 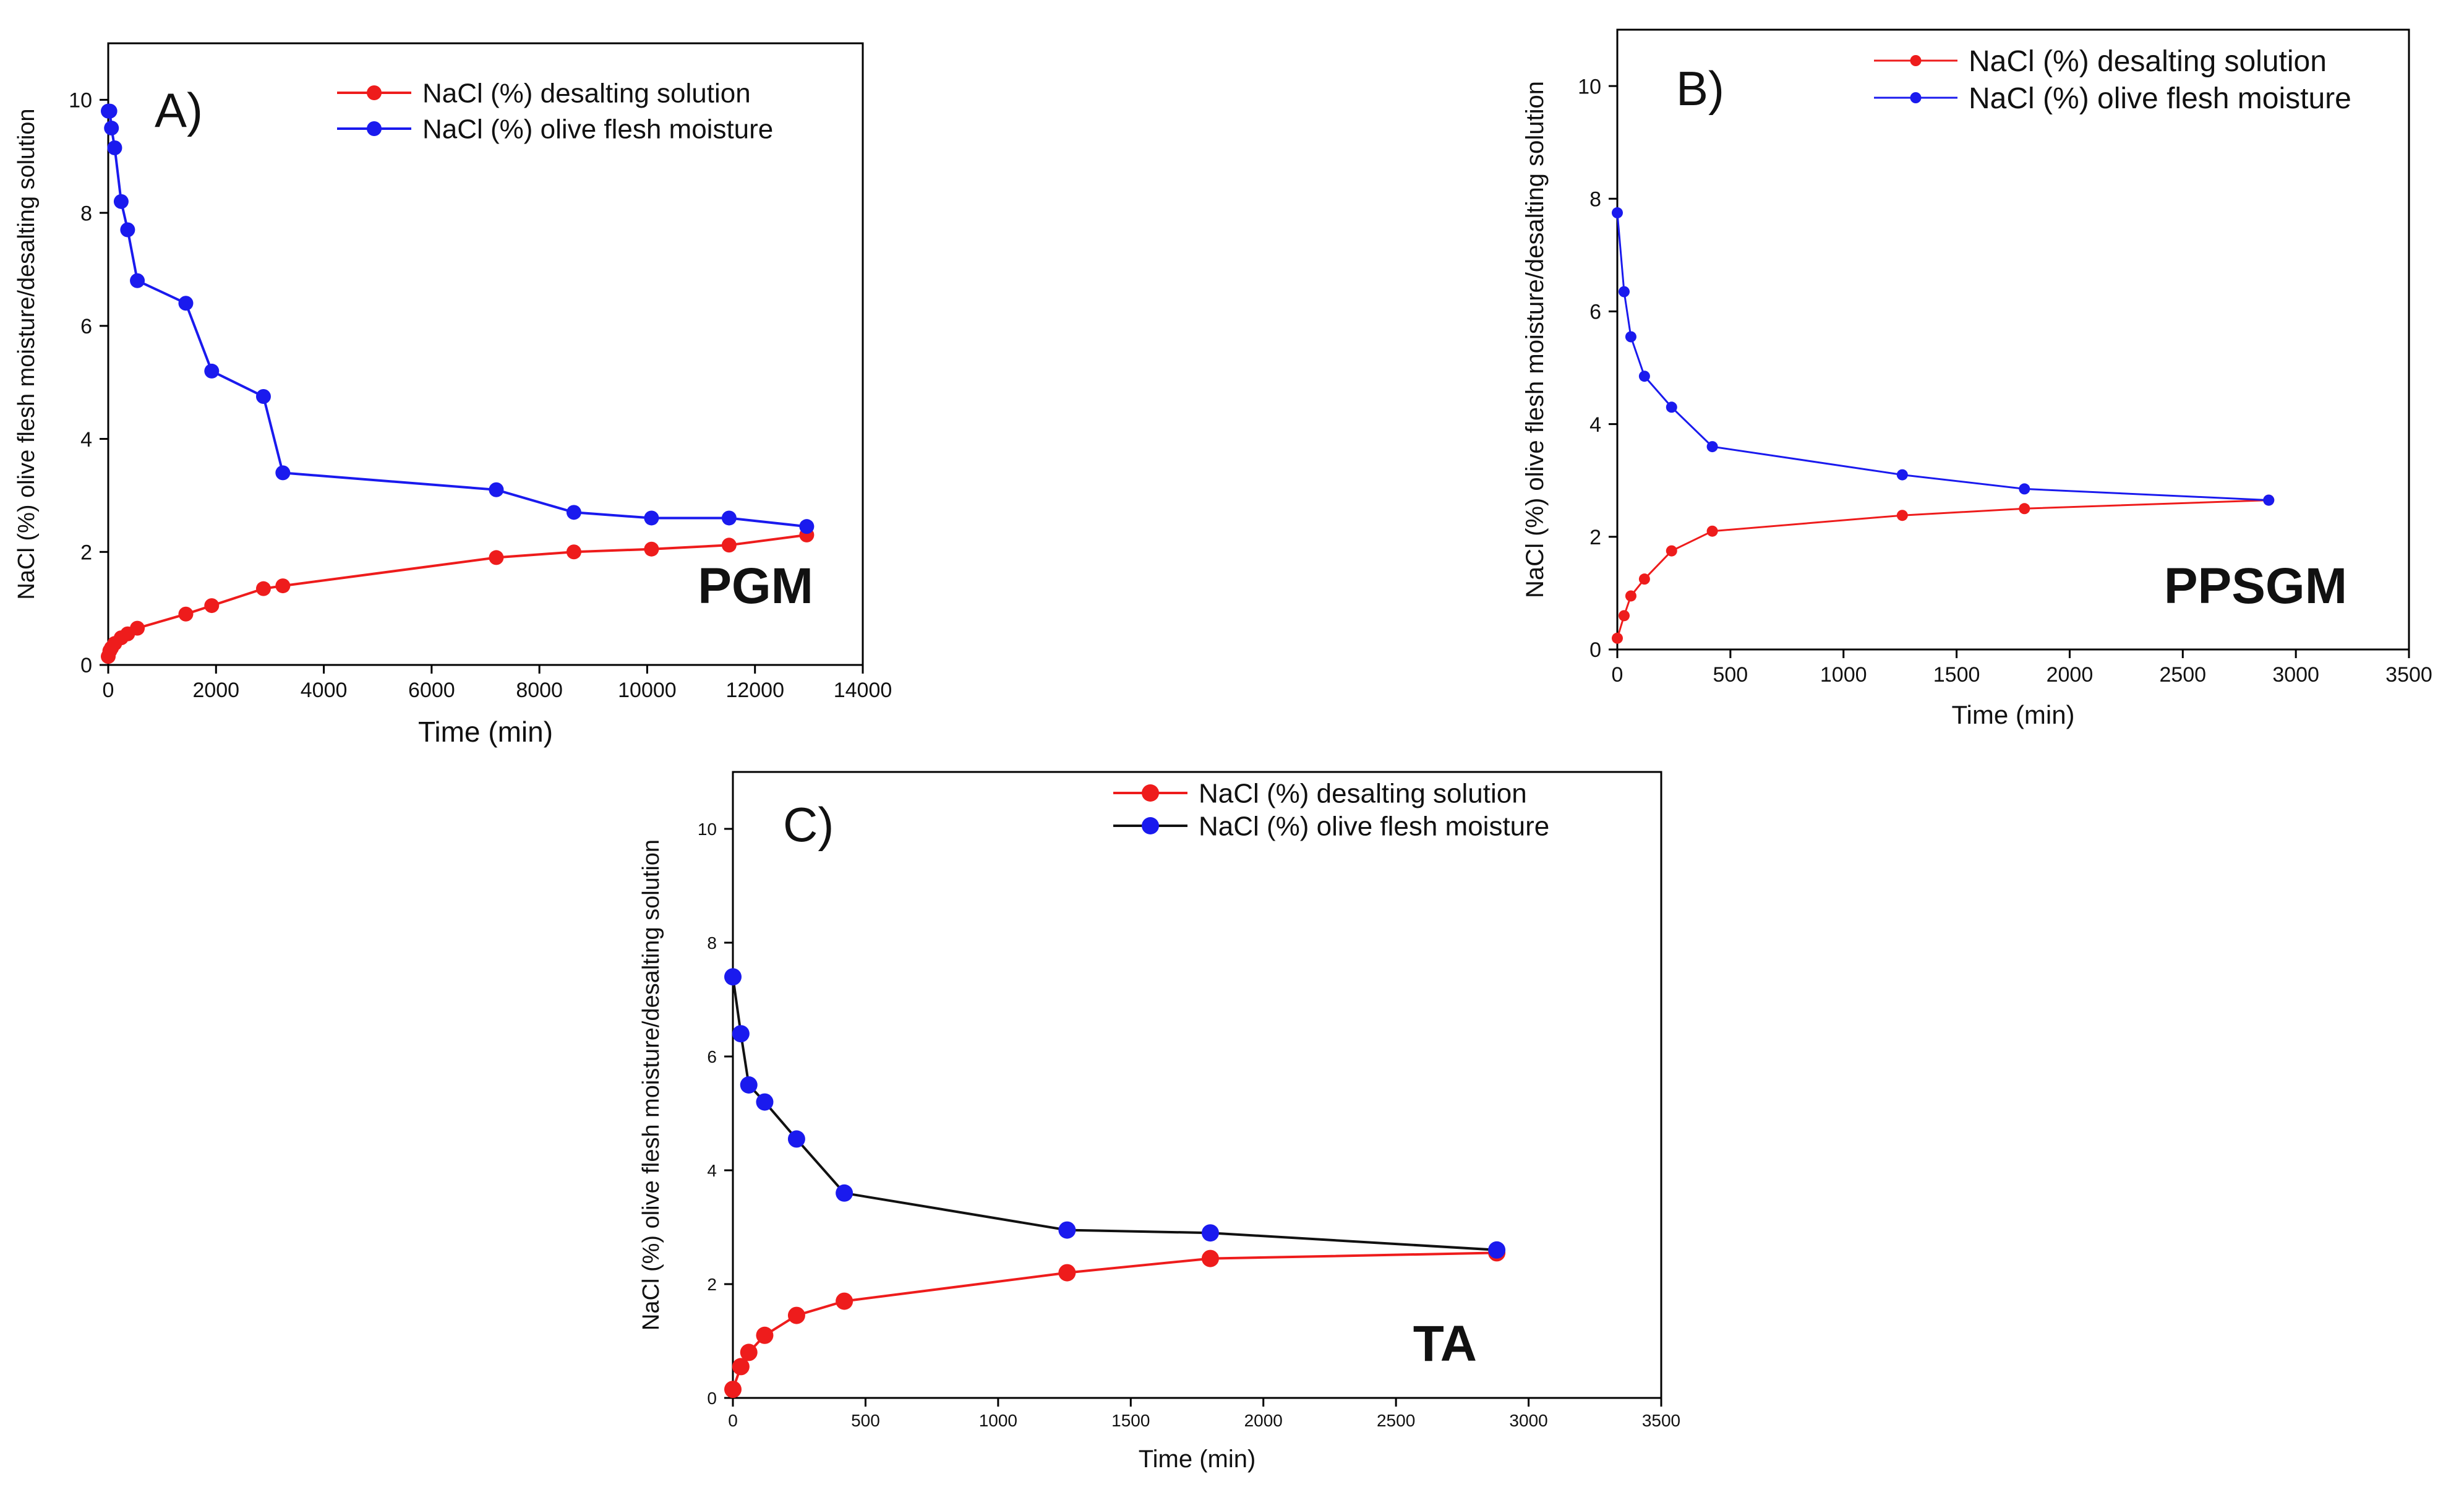 What do you see at coordinates (324, 690) in the screenshot?
I see `x-tick-label: 4000` at bounding box center [324, 690].